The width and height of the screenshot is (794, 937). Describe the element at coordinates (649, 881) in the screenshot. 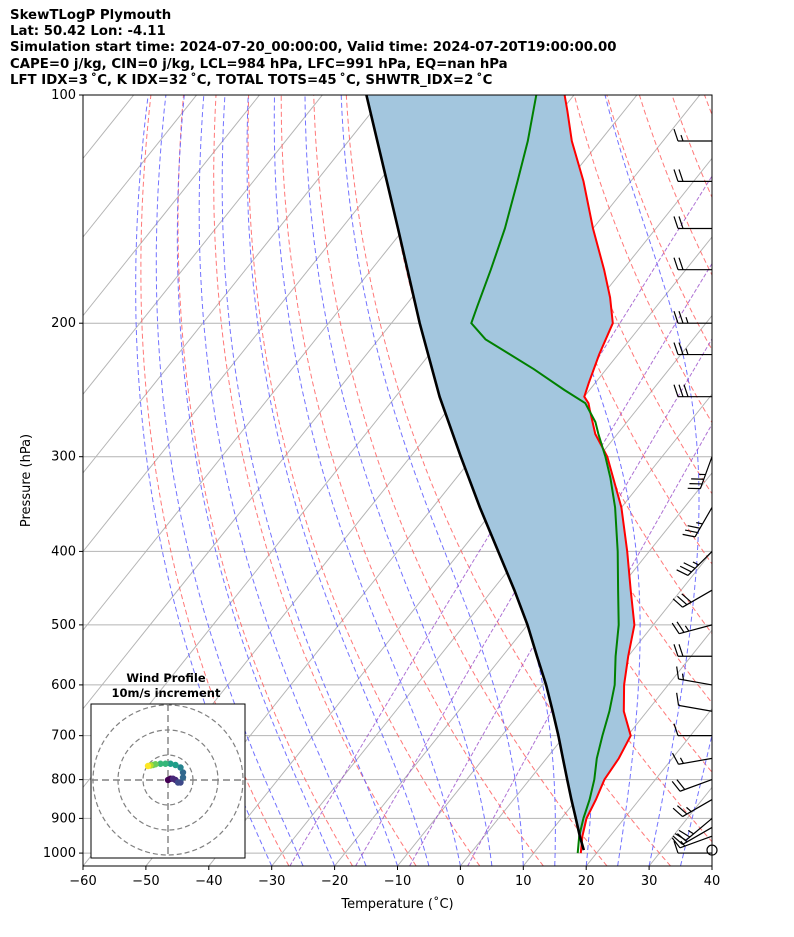

I see `x-tick-label: 30` at that location.